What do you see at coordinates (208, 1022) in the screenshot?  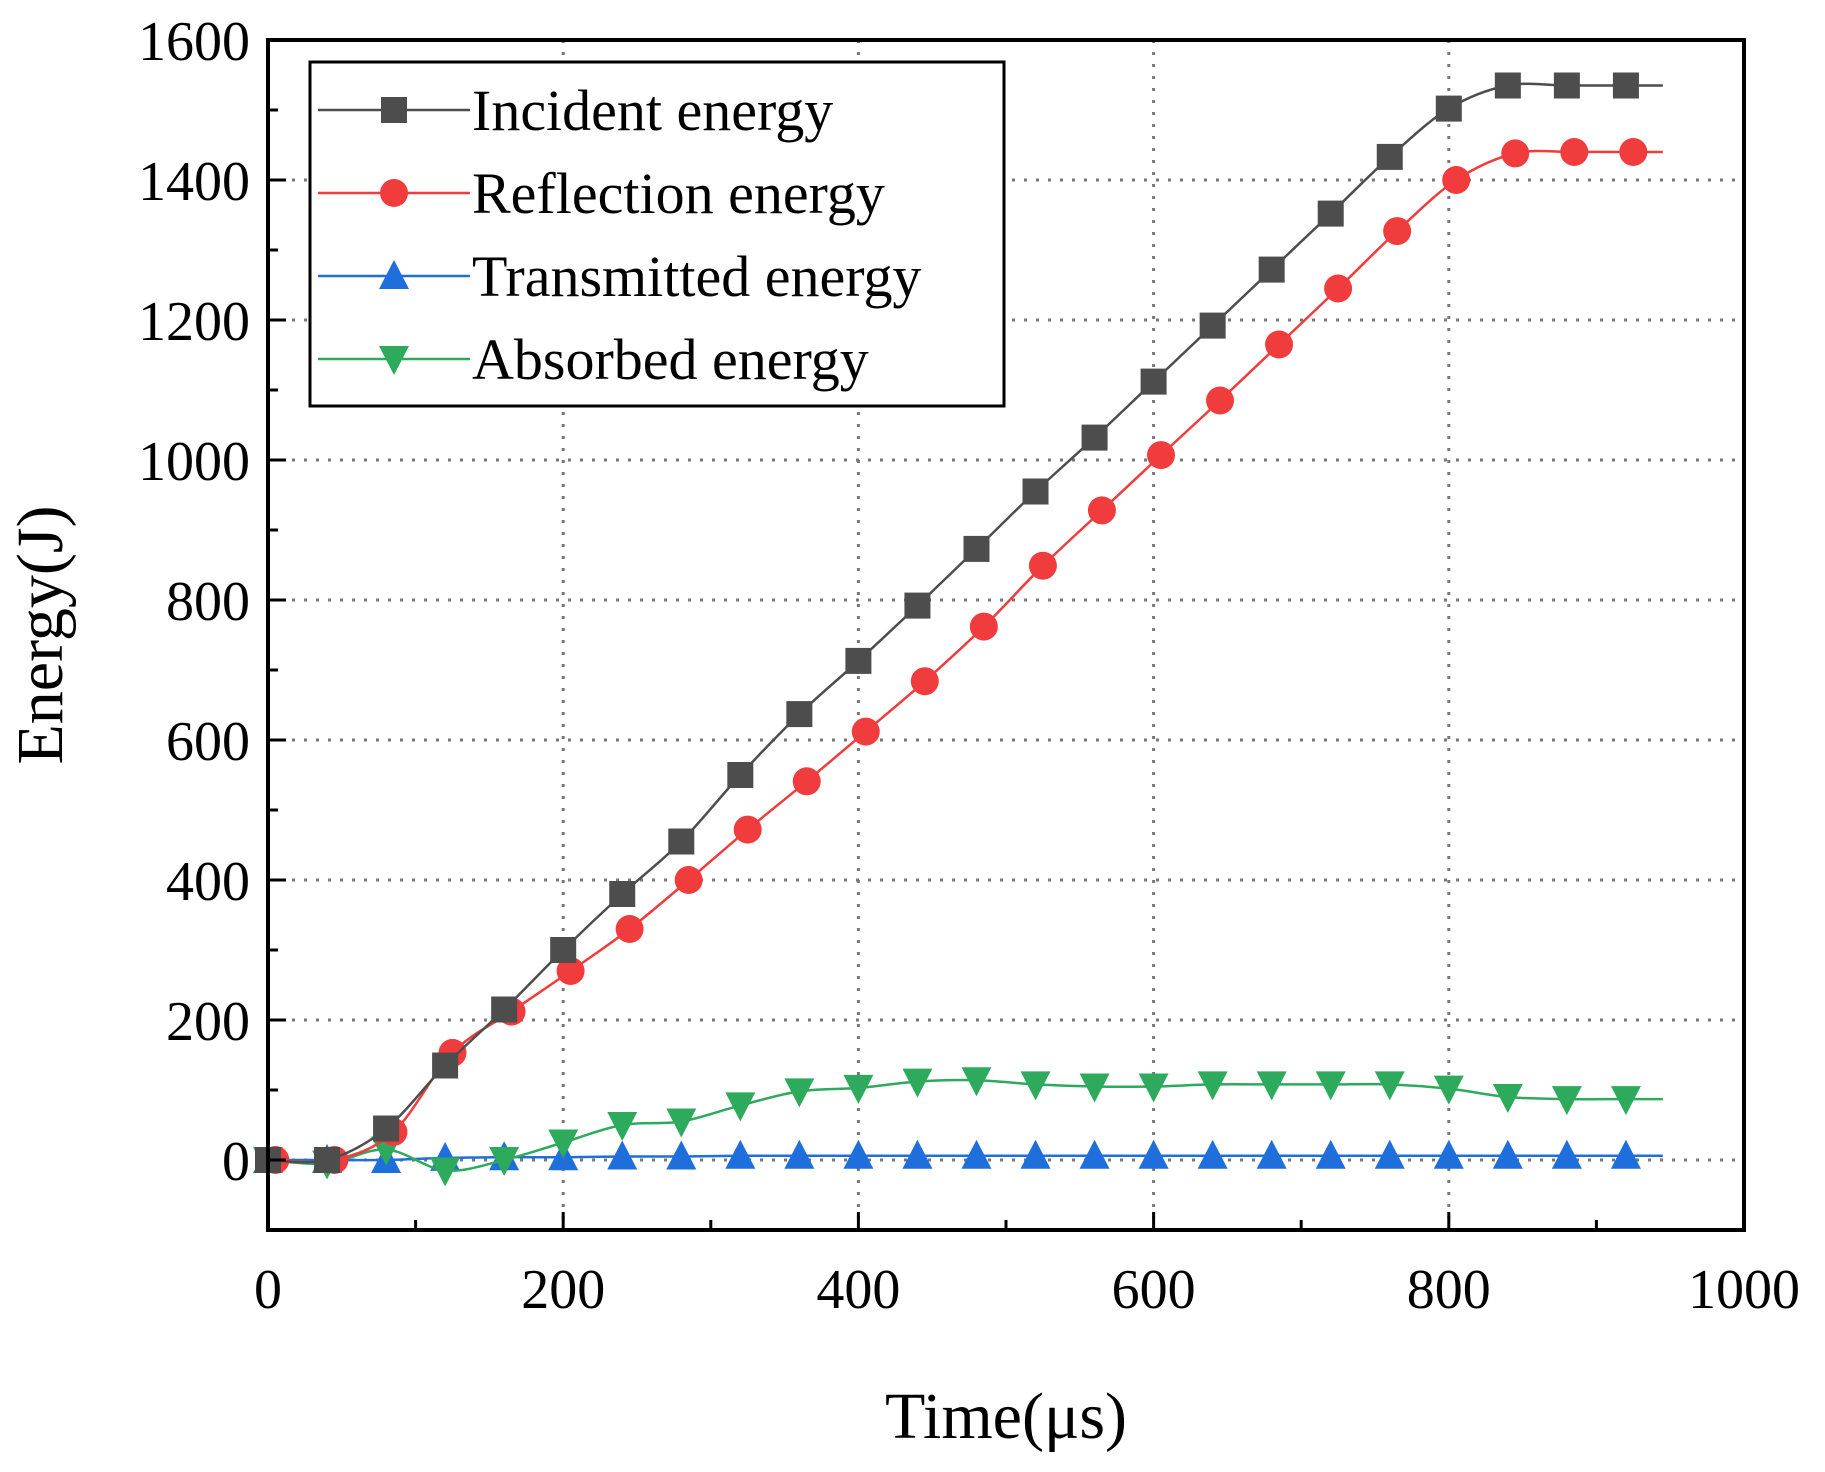 I see `y-tick-label: 200` at bounding box center [208, 1022].